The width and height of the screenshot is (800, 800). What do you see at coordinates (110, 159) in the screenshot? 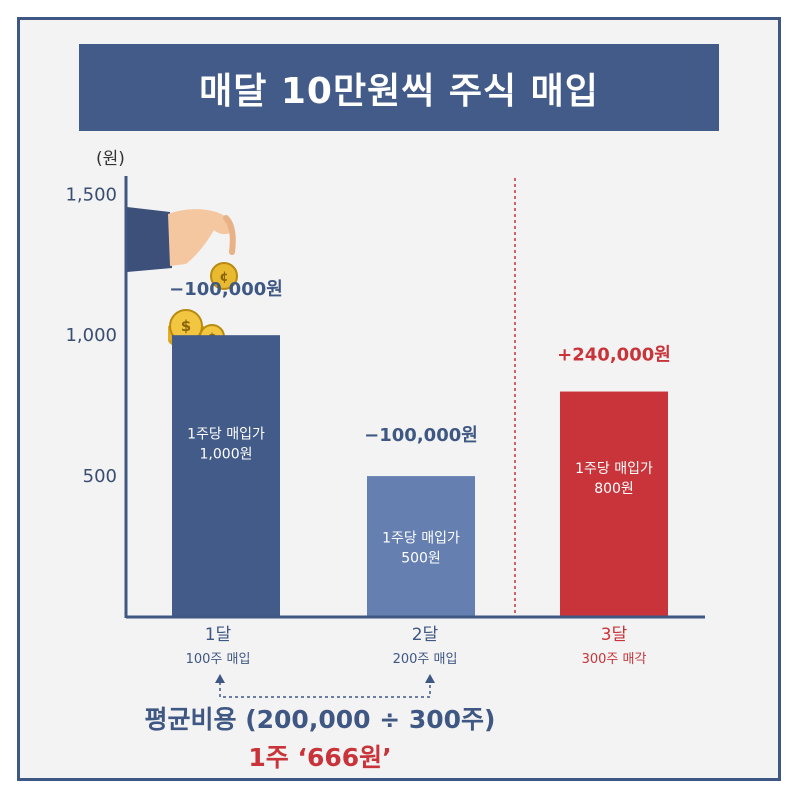
I see `y-unit-label: (원)` at bounding box center [110, 159].